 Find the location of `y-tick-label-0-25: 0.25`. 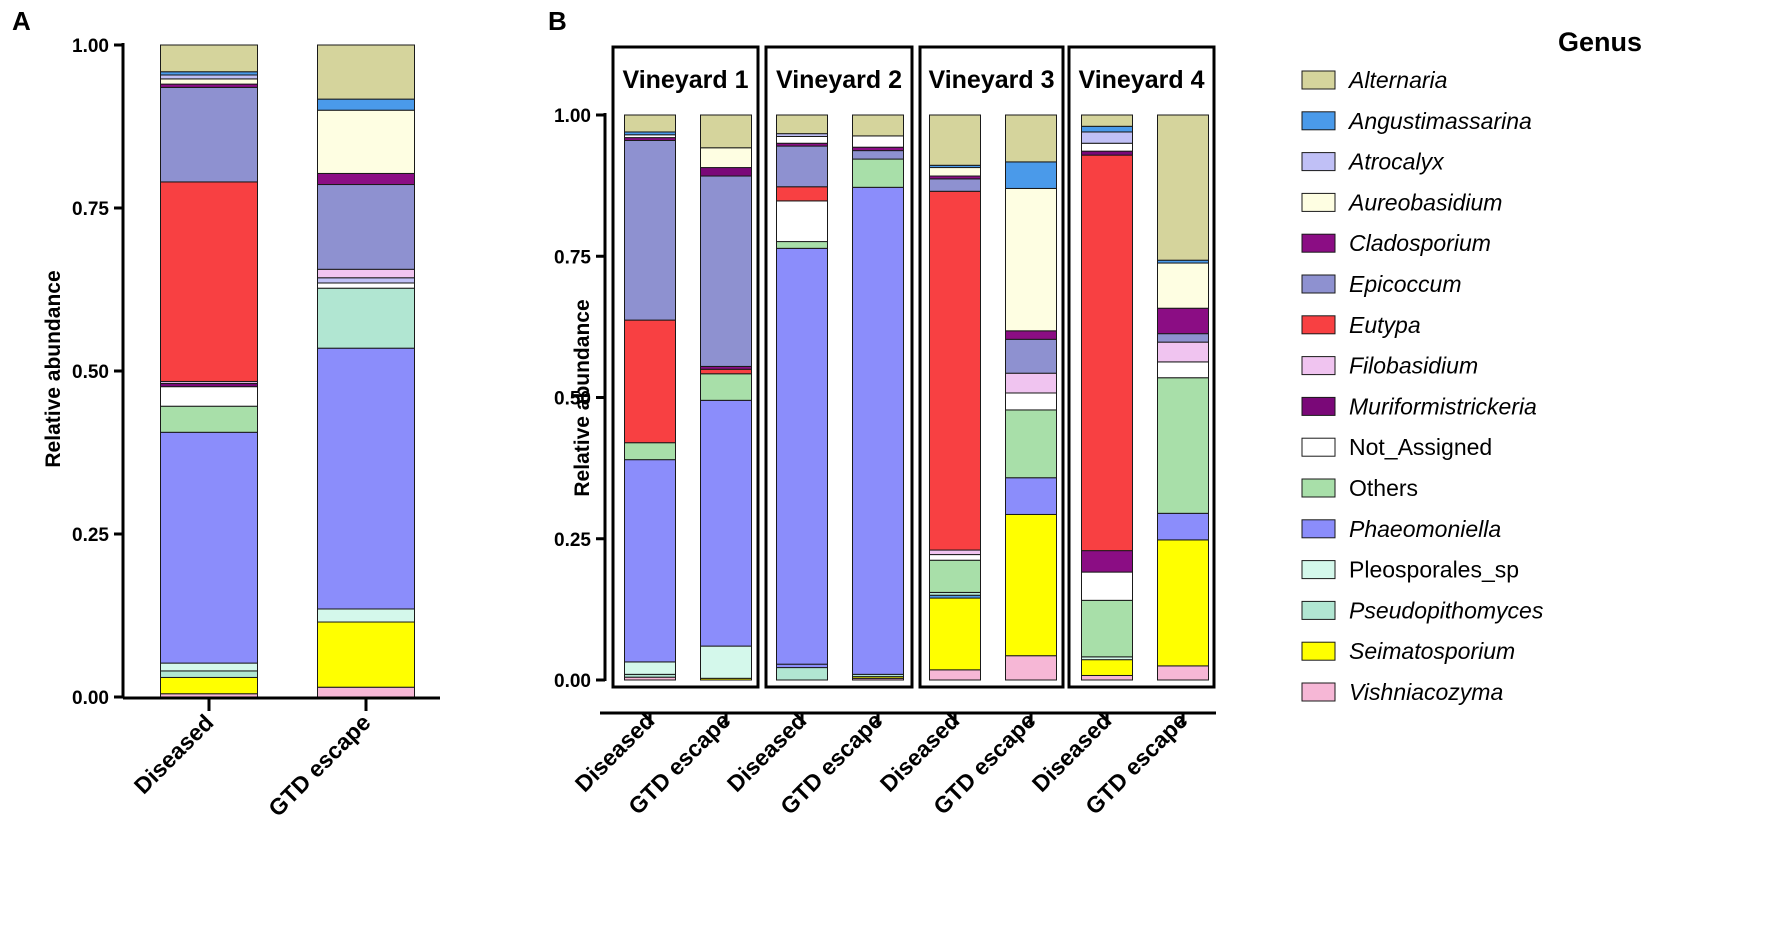

y-tick-label-0-25: 0.25 is located at coordinates (90, 535).